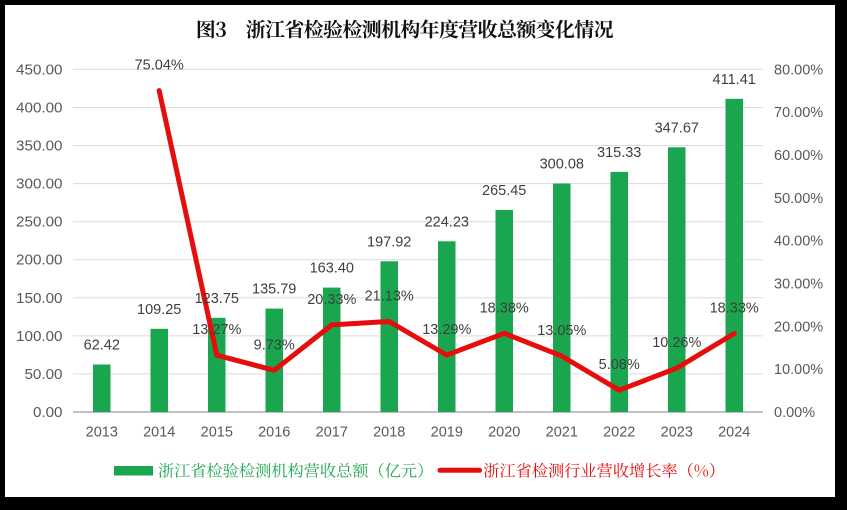 The image size is (847, 510). I want to click on svg-text: 197.92, so click(389, 242).